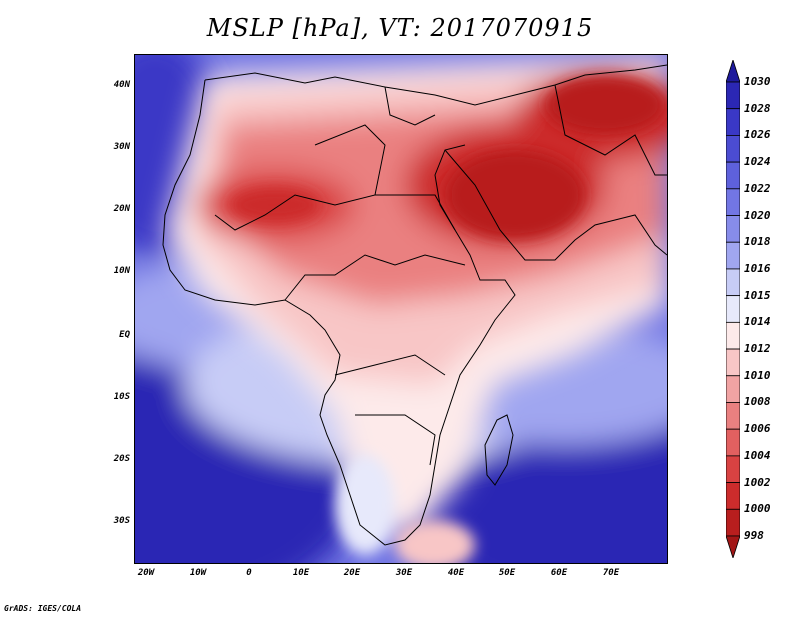  What do you see at coordinates (121, 521) in the screenshot?
I see `lat-label-30s: 30S` at bounding box center [121, 521].